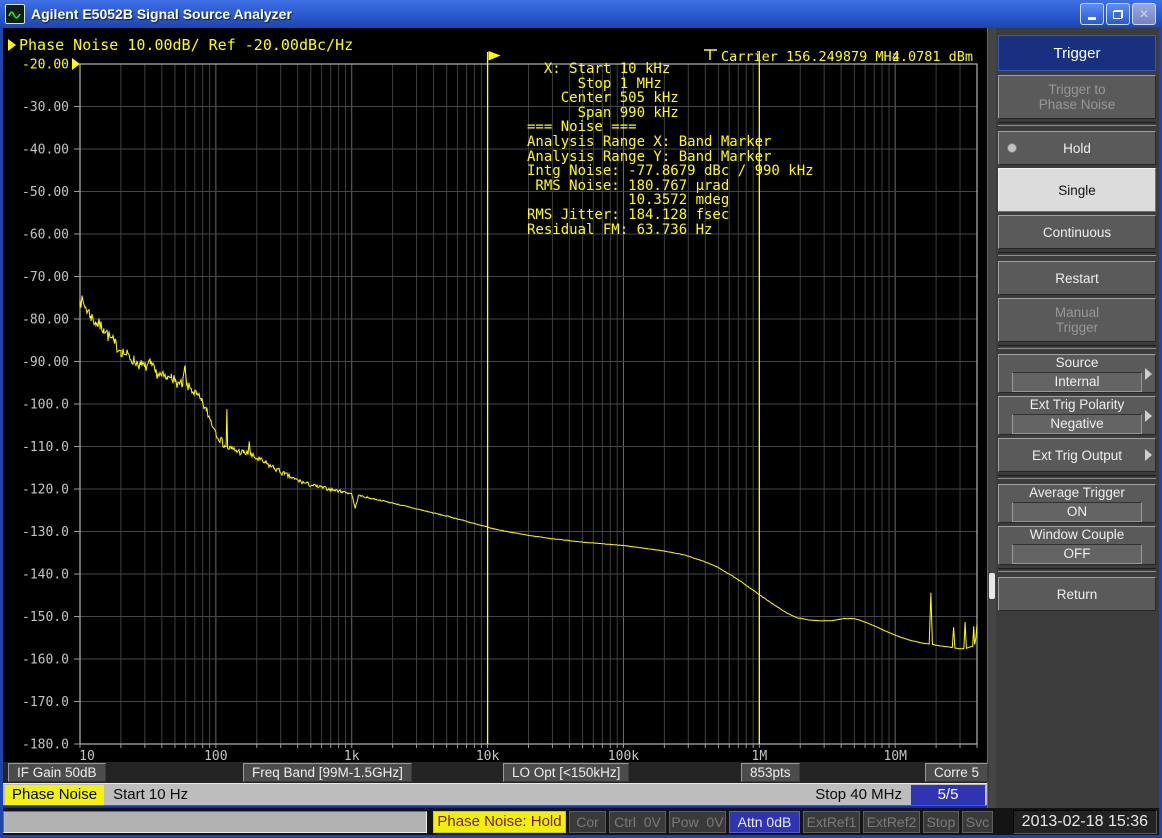  I want to click on softkey-label: Trigger to Phase Noise, so click(1077, 97).